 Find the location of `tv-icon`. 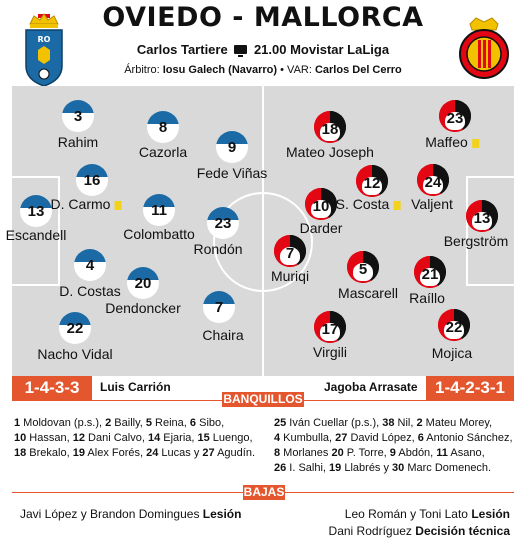

tv-icon is located at coordinates (241, 51).